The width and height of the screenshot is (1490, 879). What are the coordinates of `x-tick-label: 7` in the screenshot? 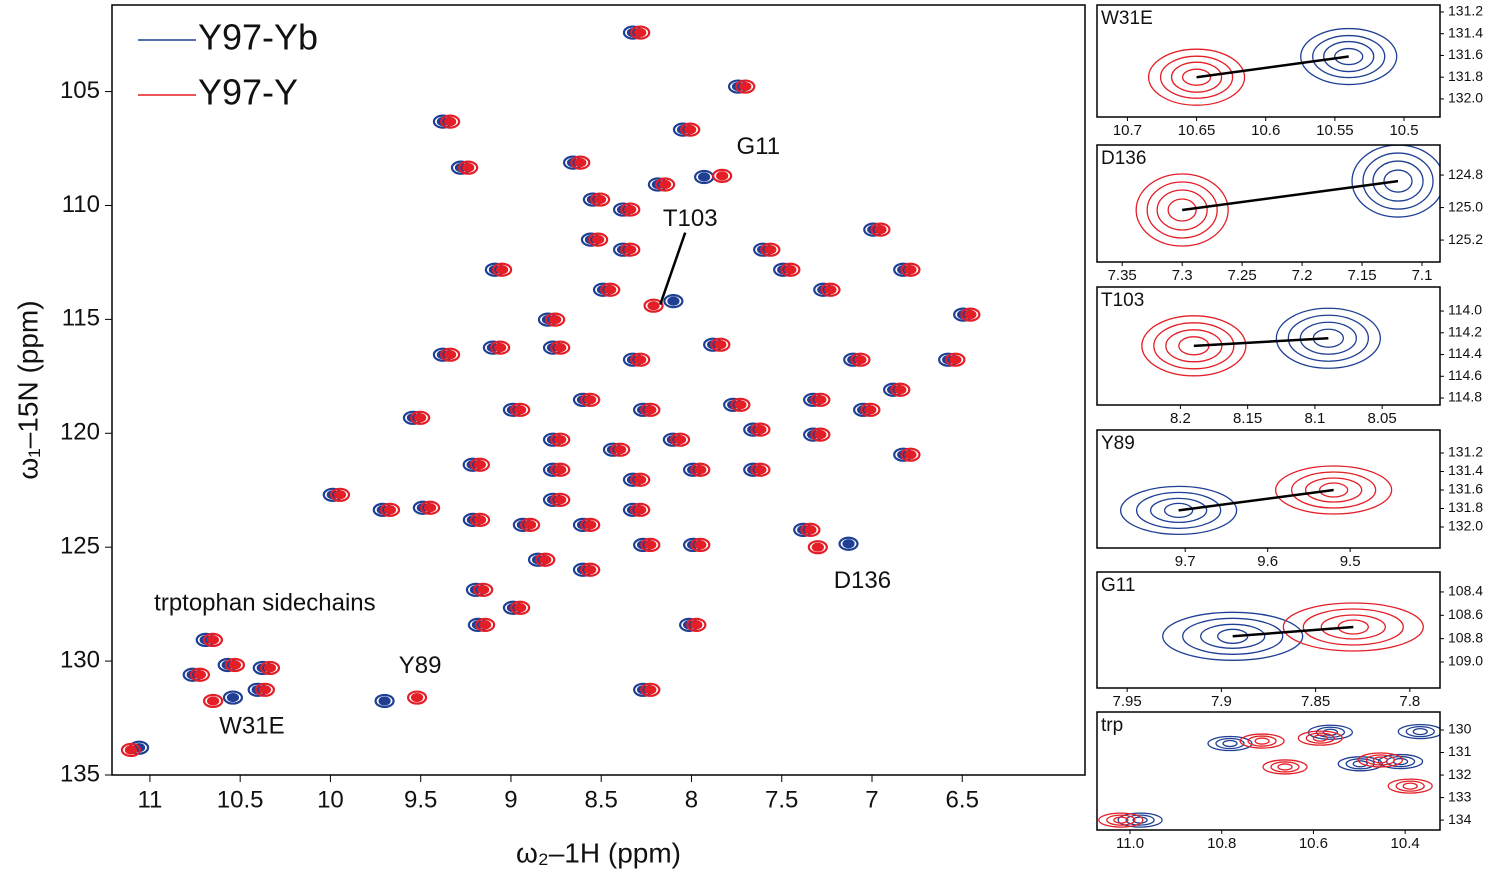 It's located at (871, 799).